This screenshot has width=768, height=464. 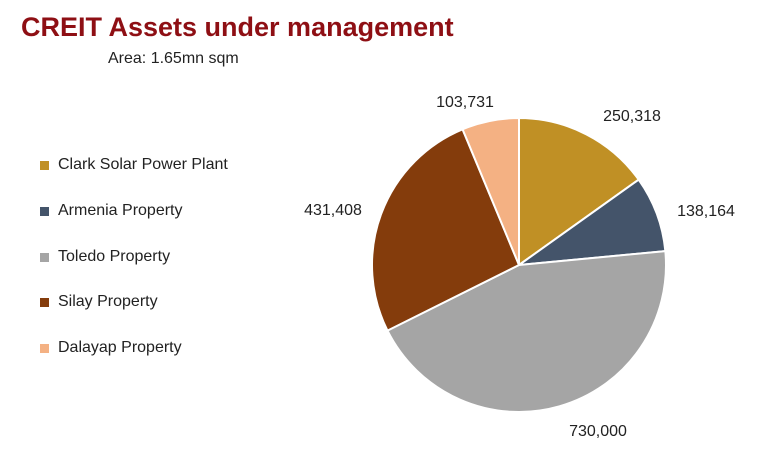 I want to click on legend-label: Clark Solar Power Plant, so click(x=143, y=164).